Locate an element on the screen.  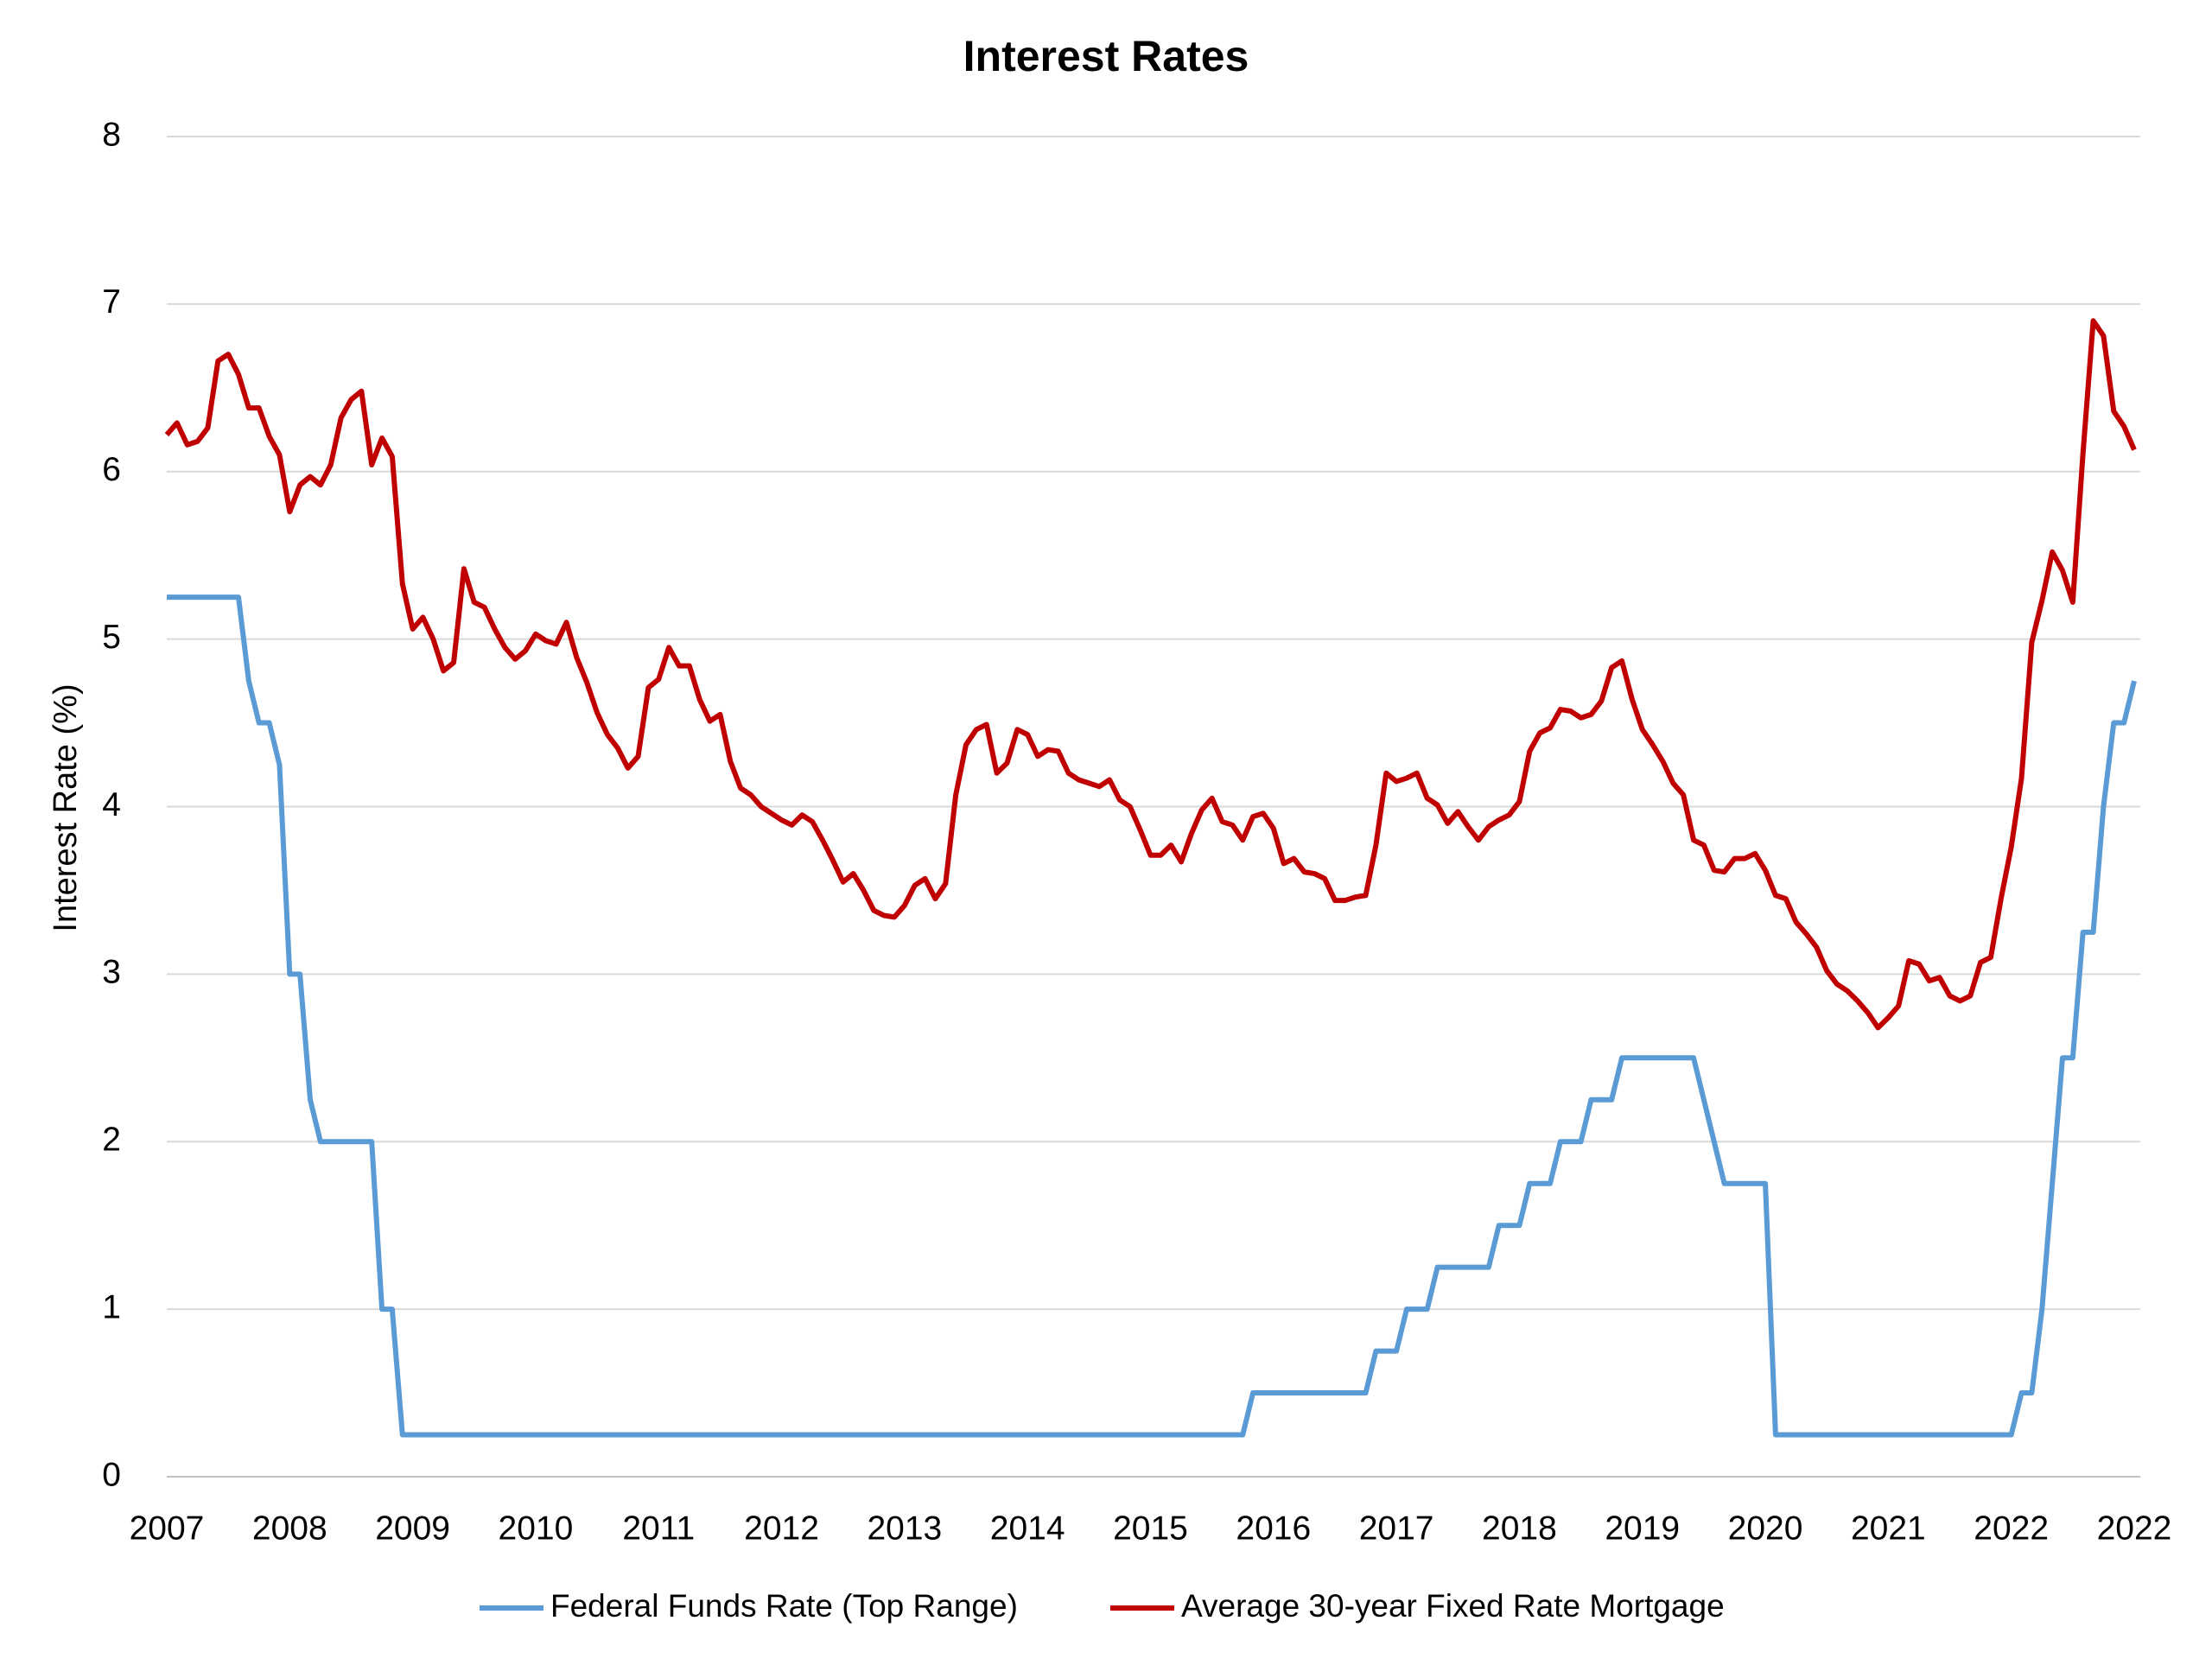
y-tick-label: 1 is located at coordinates (111, 1306).